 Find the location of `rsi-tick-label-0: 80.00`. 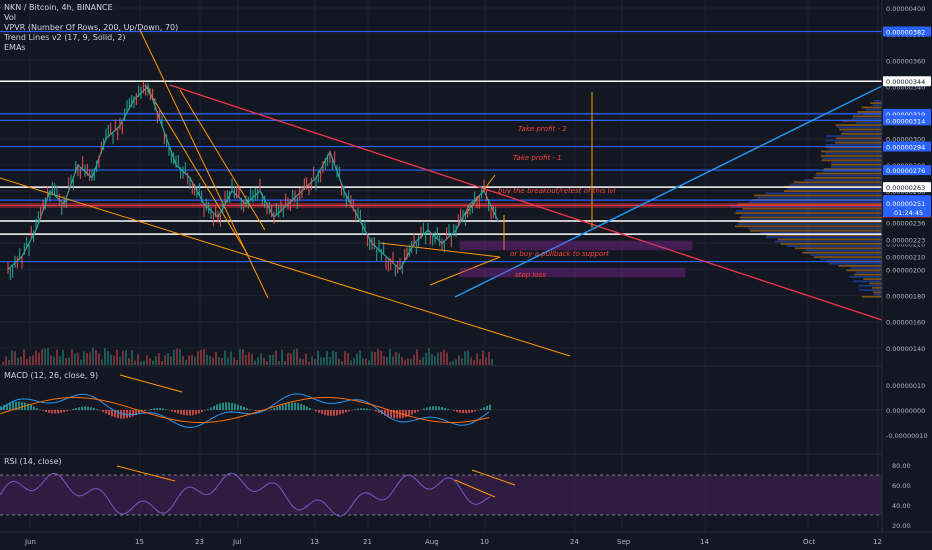

rsi-tick-label-0: 80.00 is located at coordinates (901, 466).